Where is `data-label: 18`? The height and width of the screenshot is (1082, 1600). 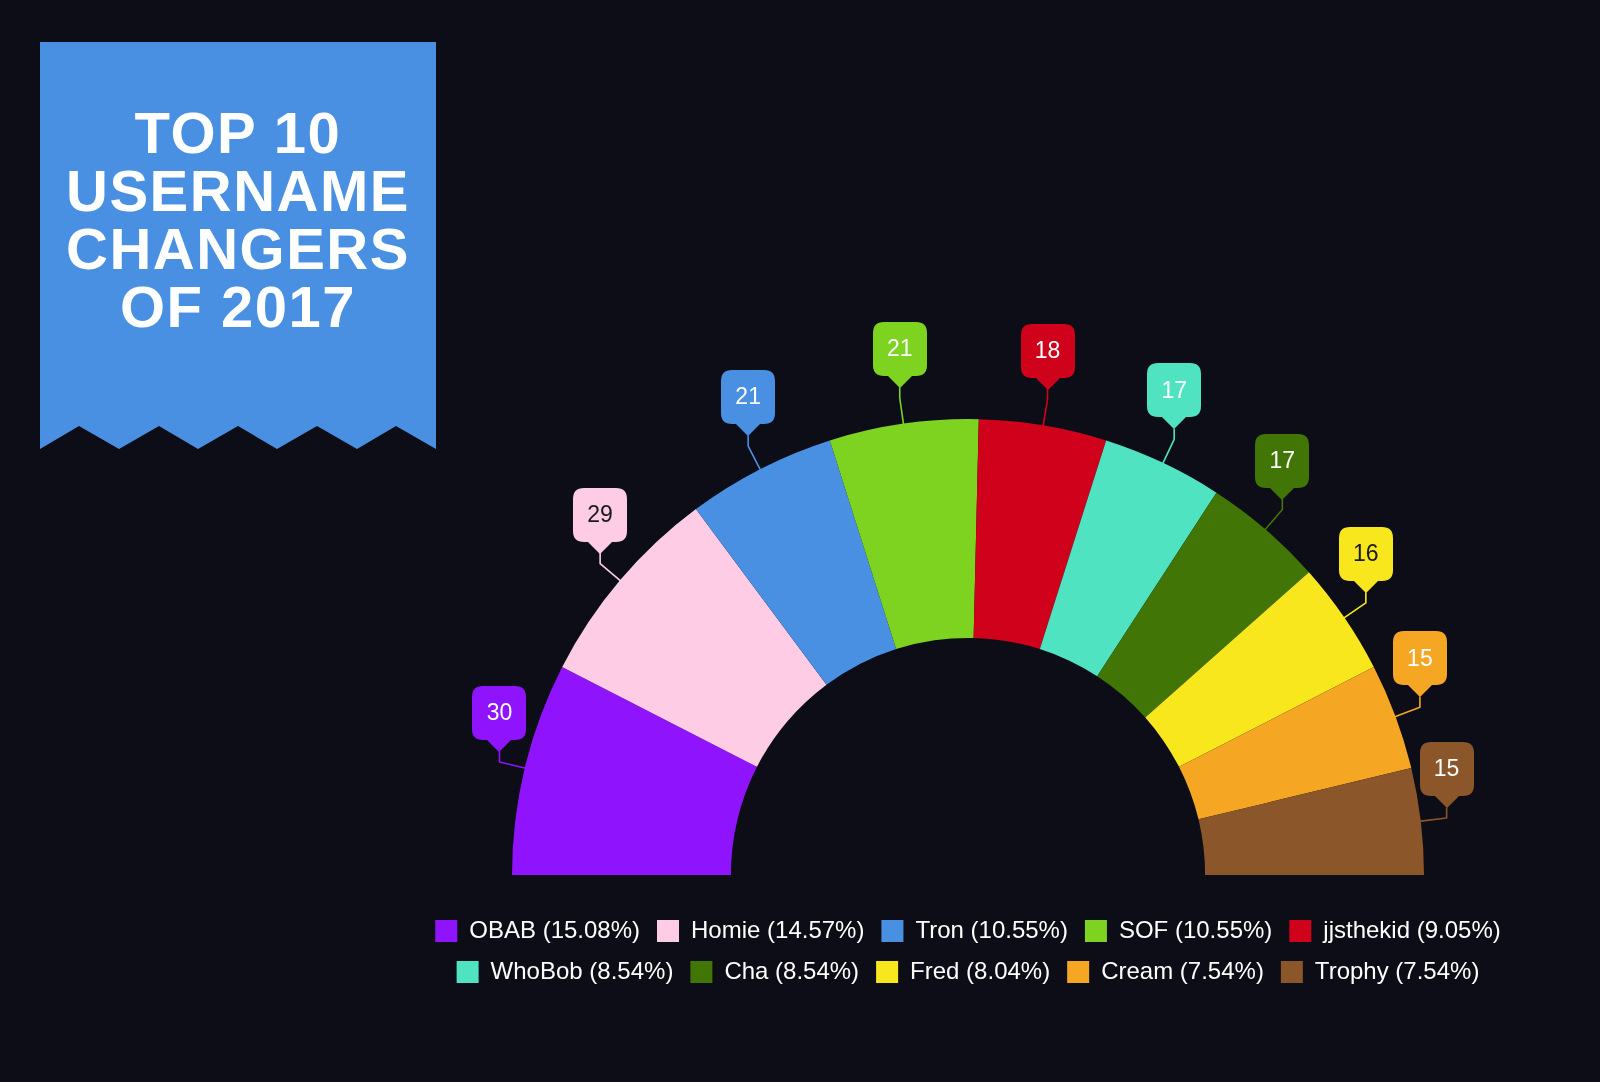
data-label: 18 is located at coordinates (1047, 349).